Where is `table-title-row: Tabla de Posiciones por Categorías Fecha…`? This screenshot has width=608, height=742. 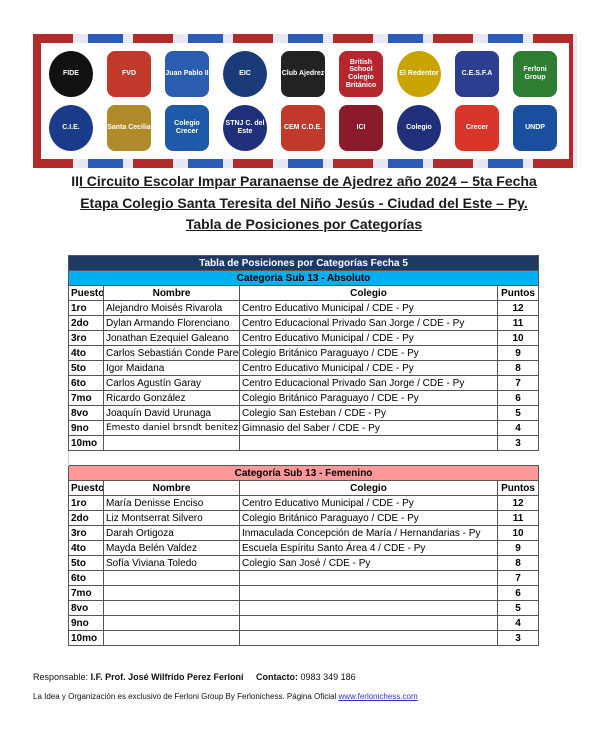 table-title-row: Tabla de Posiciones por Categorías Fecha… is located at coordinates (303, 263).